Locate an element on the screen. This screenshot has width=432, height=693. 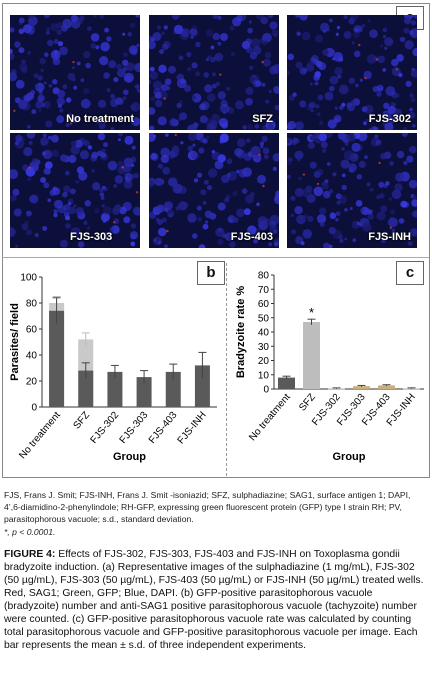
x-axis-label: Group is located at coordinates (129, 457).